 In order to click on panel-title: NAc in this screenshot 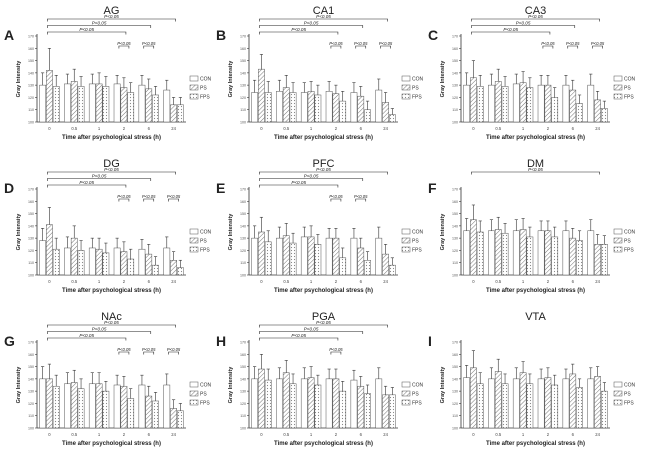, I will do `click(111, 317)`.